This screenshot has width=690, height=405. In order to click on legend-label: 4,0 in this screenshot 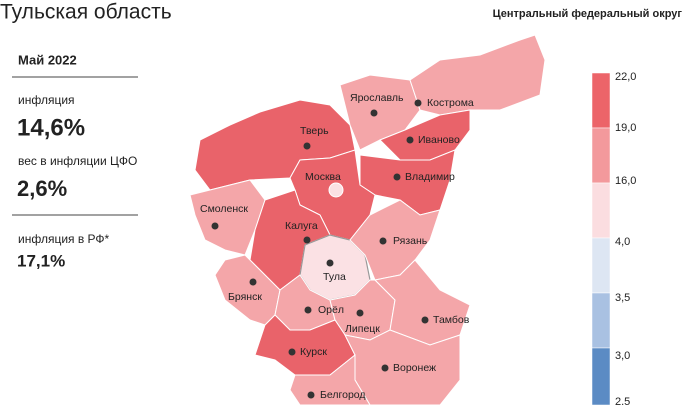, I will do `click(622, 242)`.